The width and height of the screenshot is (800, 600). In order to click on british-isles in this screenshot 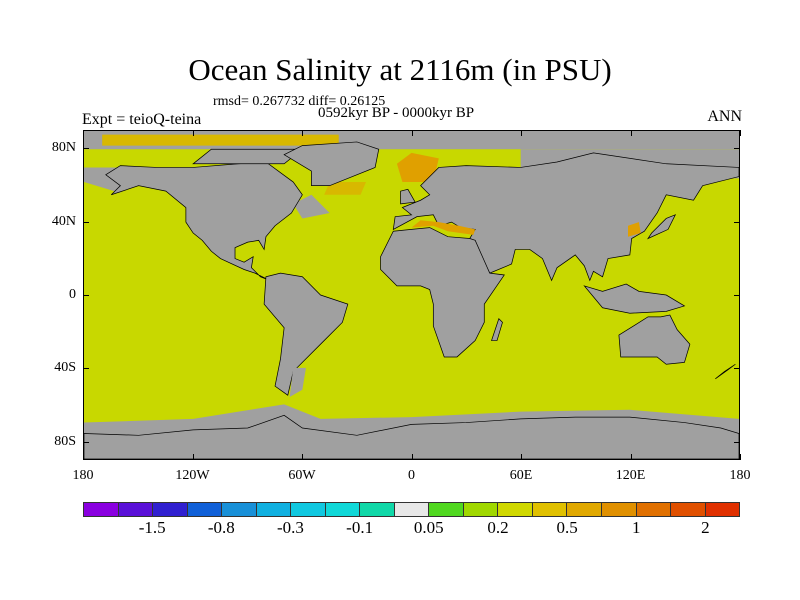, I will do `click(408, 196)`.